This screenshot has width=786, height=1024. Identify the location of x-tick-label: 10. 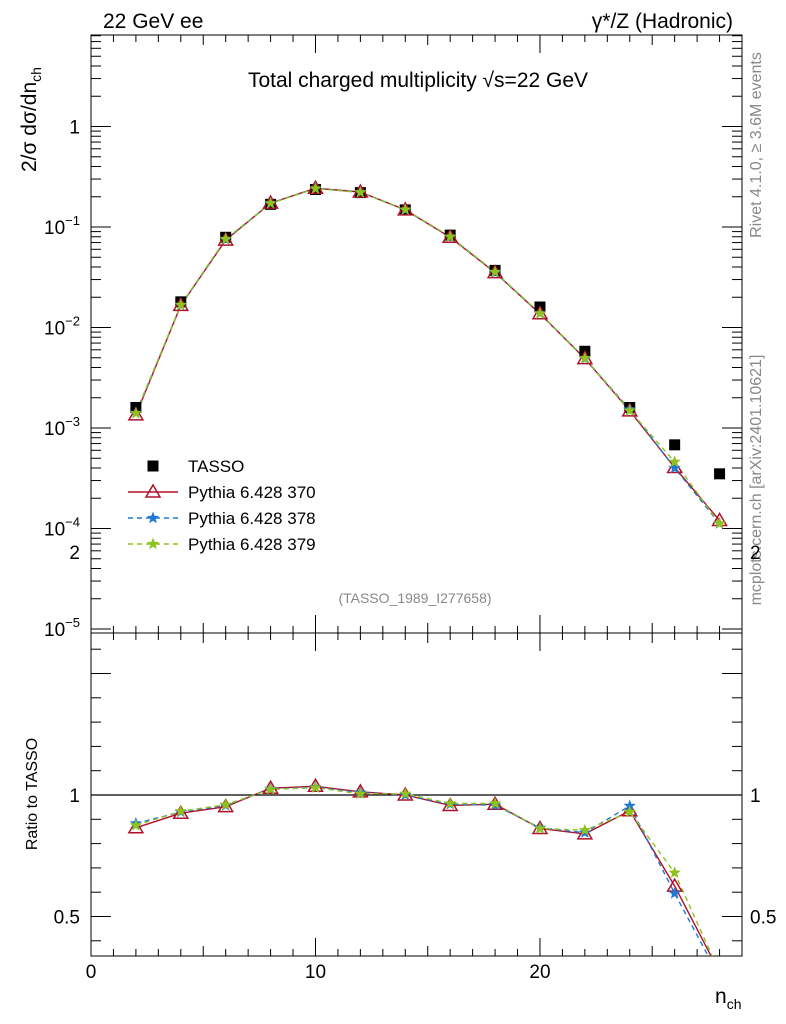
(315, 972).